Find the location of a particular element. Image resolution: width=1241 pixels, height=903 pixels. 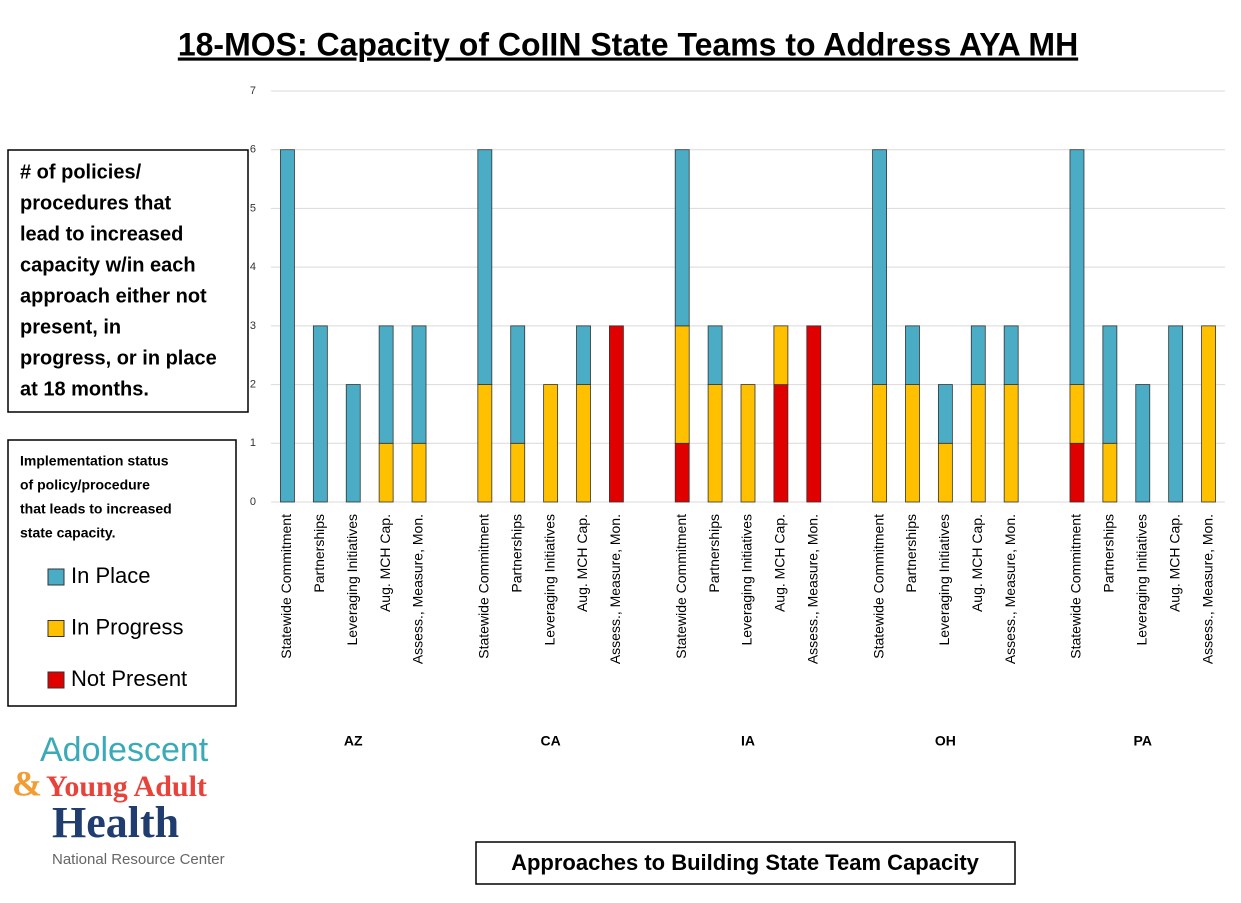

y-tick-label: 2 is located at coordinates (253, 384).